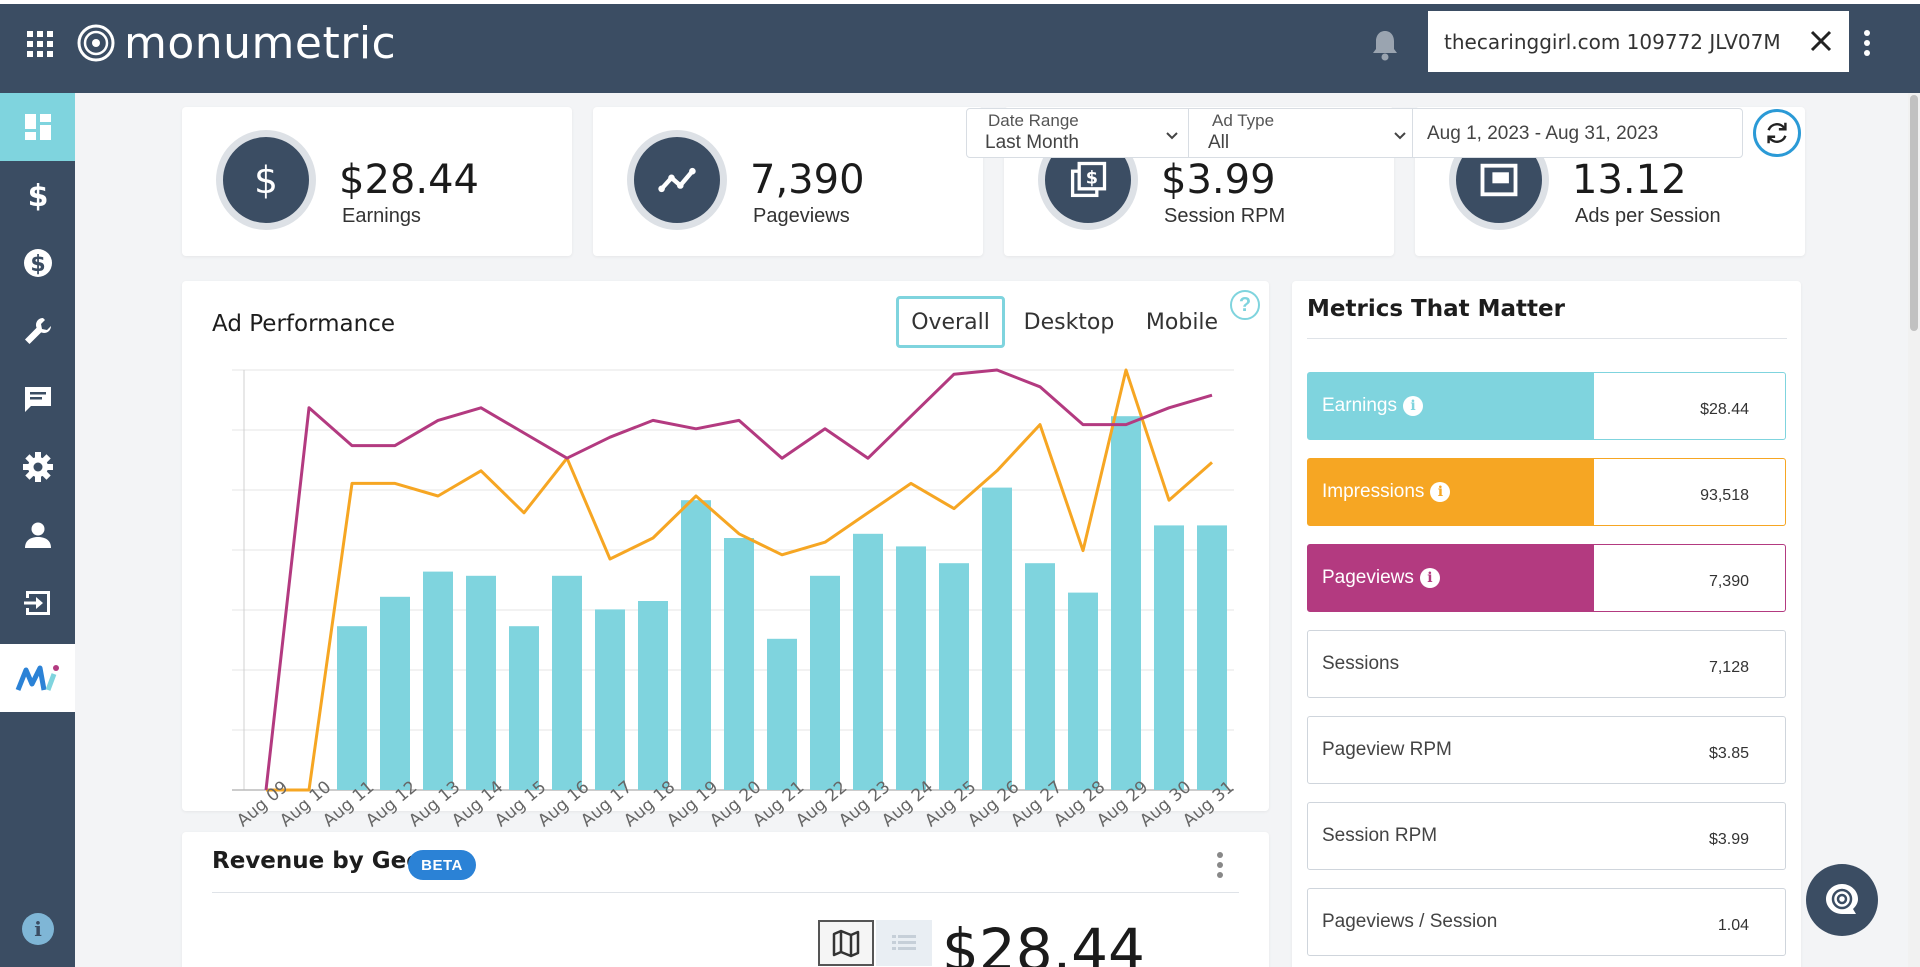  Describe the element at coordinates (1867, 45) in the screenshot. I see `more-menu-icon` at that location.